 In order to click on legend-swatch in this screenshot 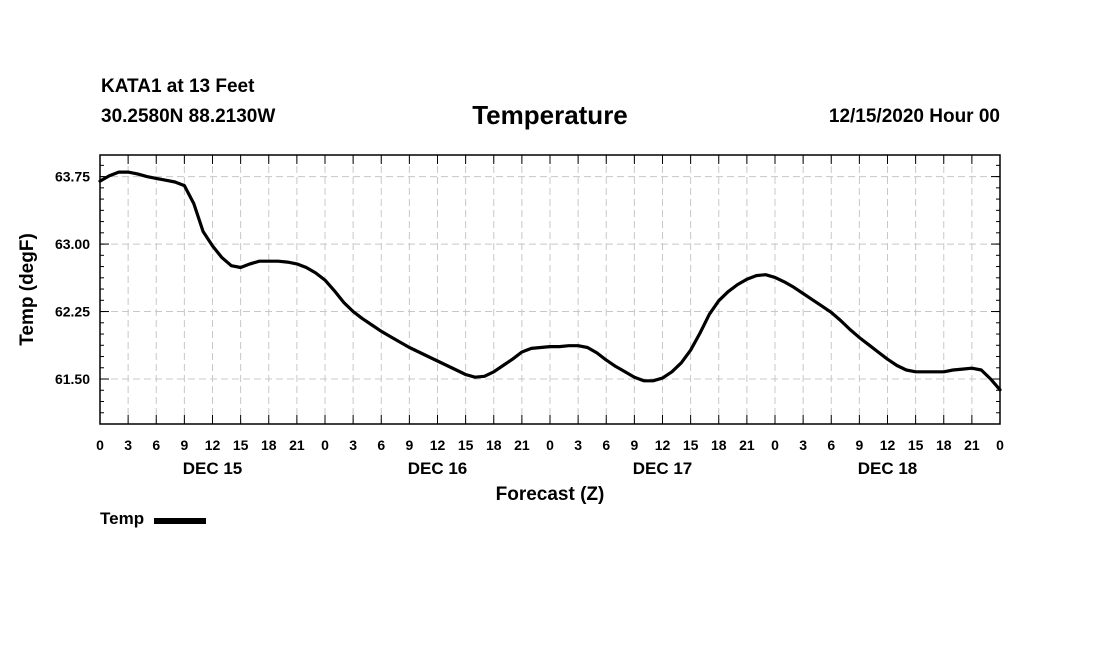, I will do `click(180, 520)`.